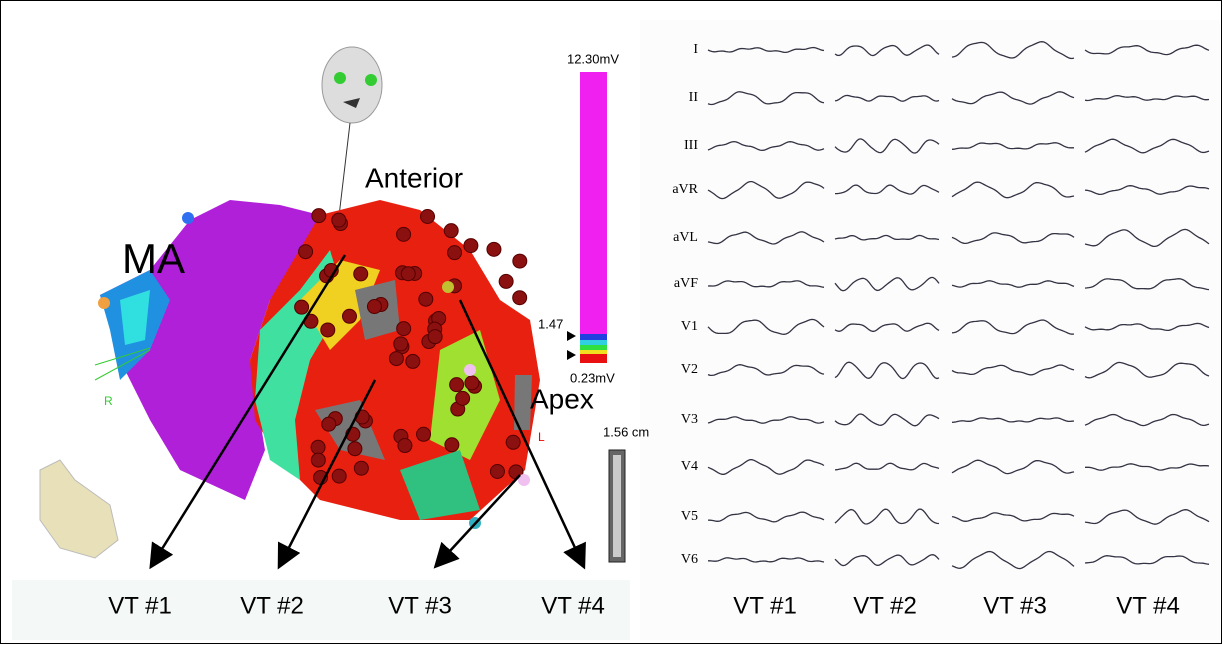 This screenshot has height=645, width=1223. Describe the element at coordinates (414, 177) in the screenshot. I see `map-label-anterior: Anterior` at that location.